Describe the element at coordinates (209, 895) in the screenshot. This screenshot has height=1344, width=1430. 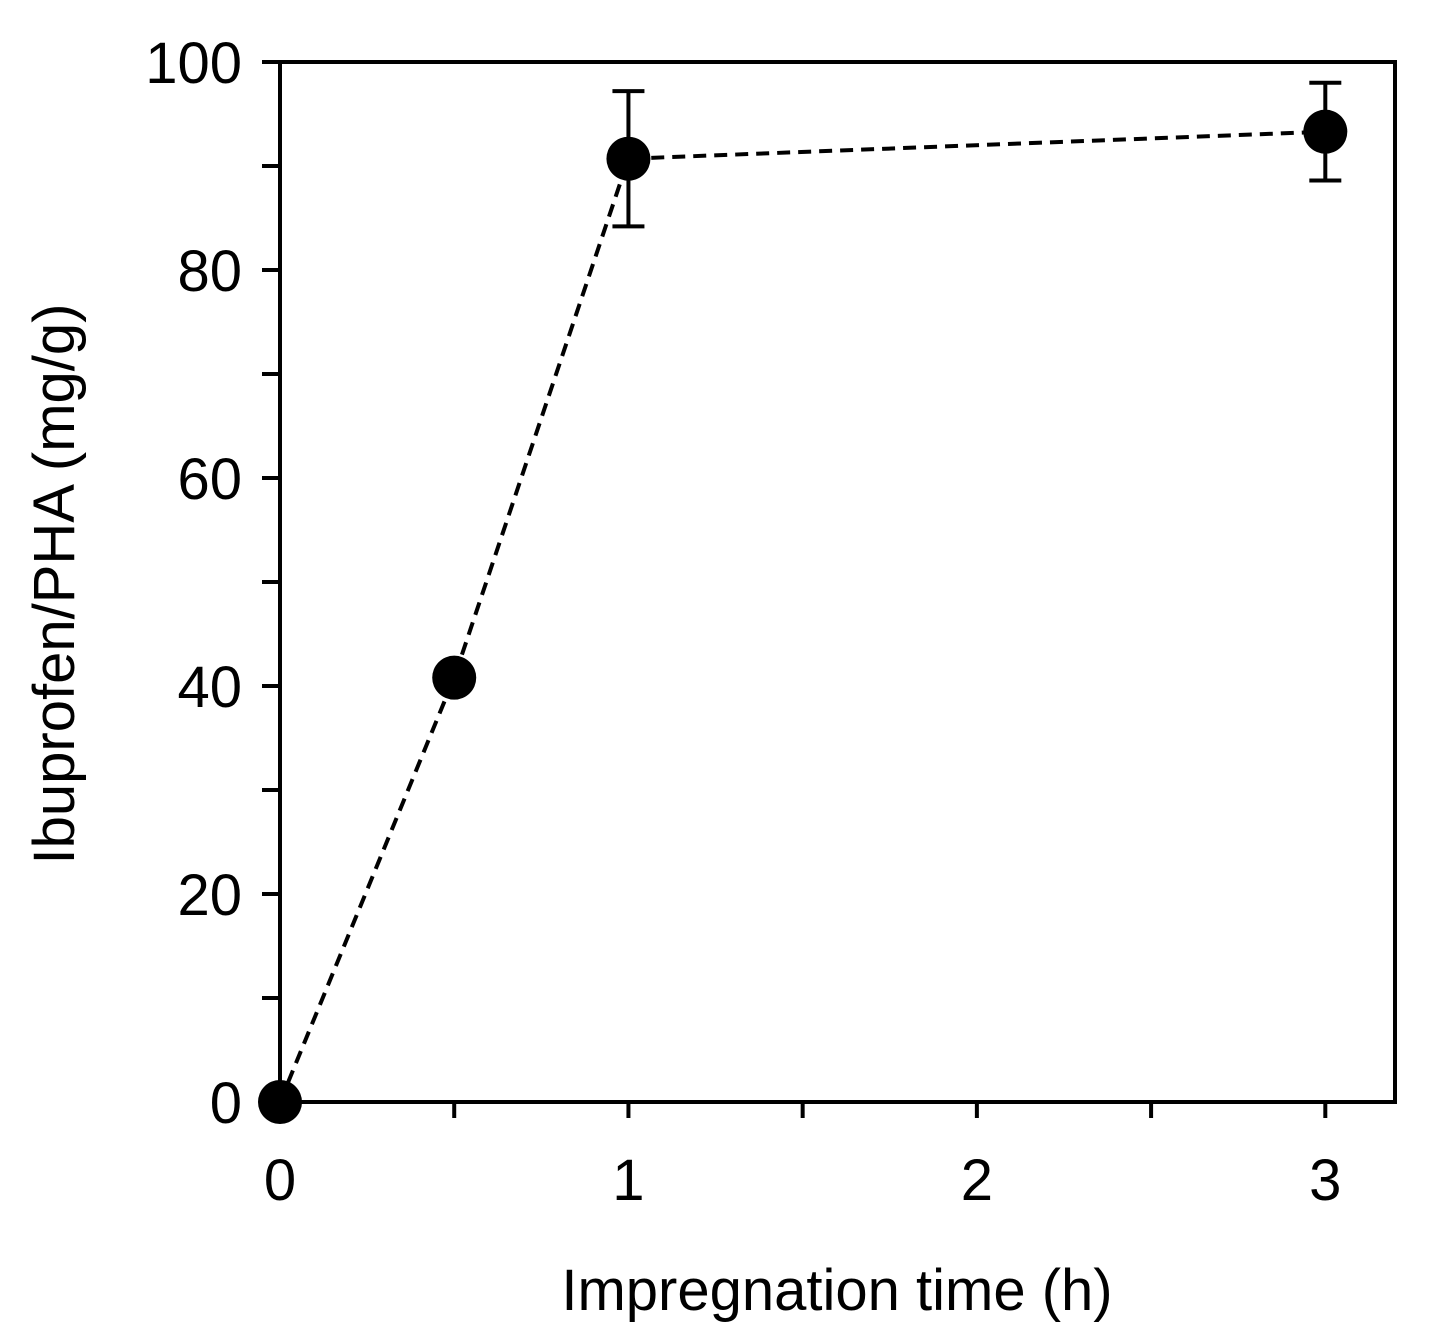
I see `y-tick-label: 20` at that location.